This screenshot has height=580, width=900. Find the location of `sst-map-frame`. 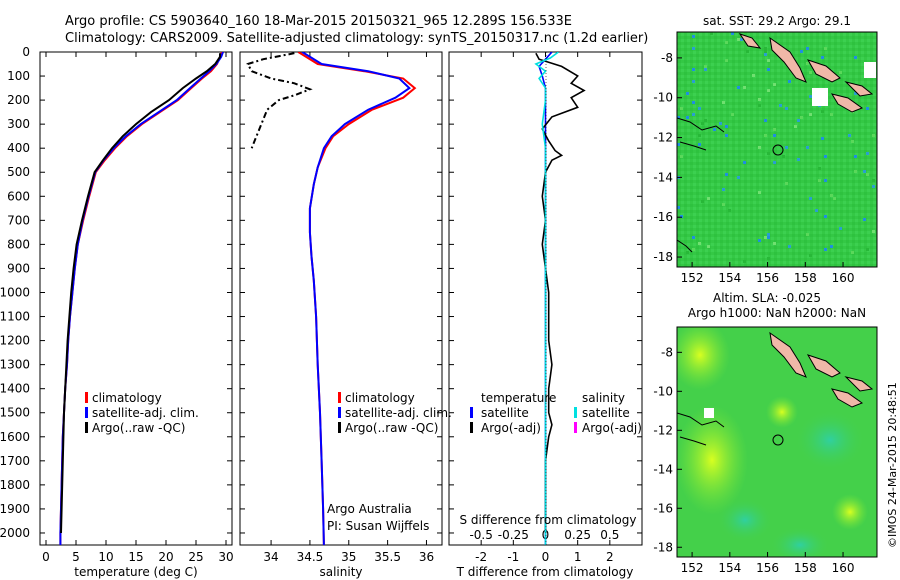

sst-map-frame is located at coordinates (777, 149).